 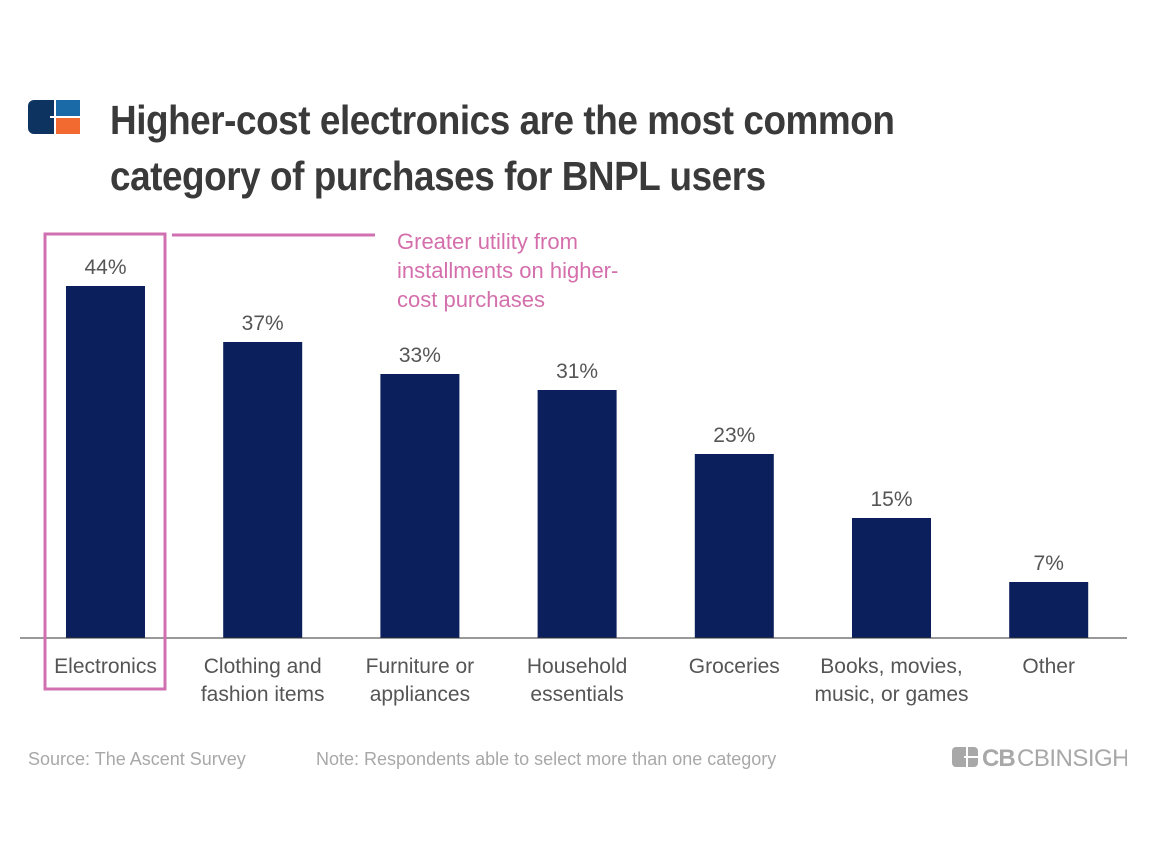 I want to click on cb-insights-logo-icon, so click(x=54, y=117).